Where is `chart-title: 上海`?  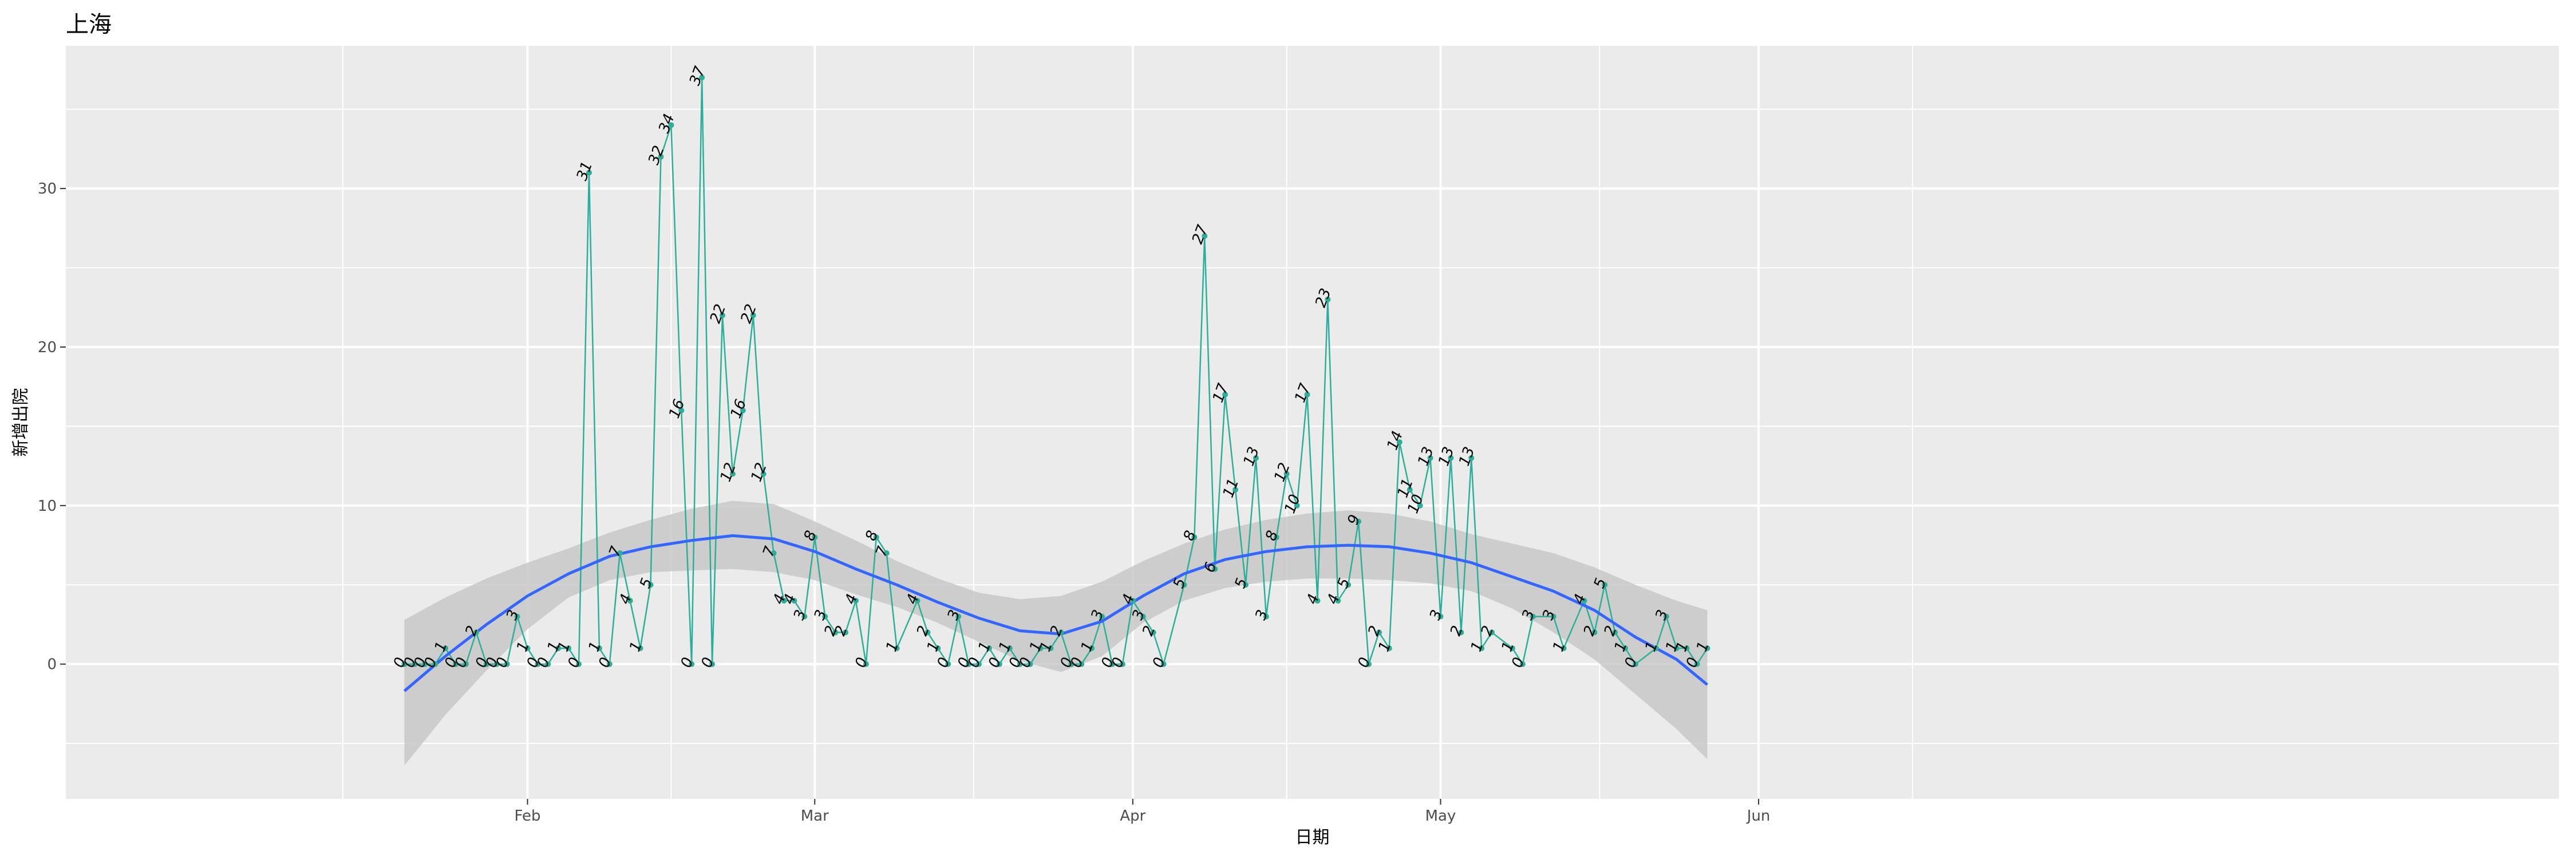
chart-title: 上海 is located at coordinates (89, 24).